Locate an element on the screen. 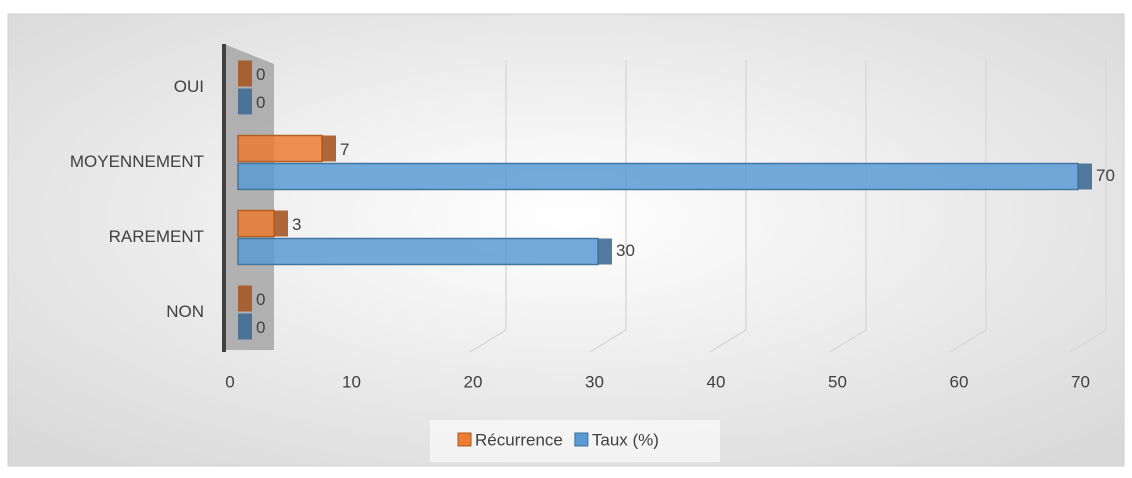 Image resolution: width=1132 pixels, height=478 pixels. legend-label: Taux (%) is located at coordinates (625, 439).